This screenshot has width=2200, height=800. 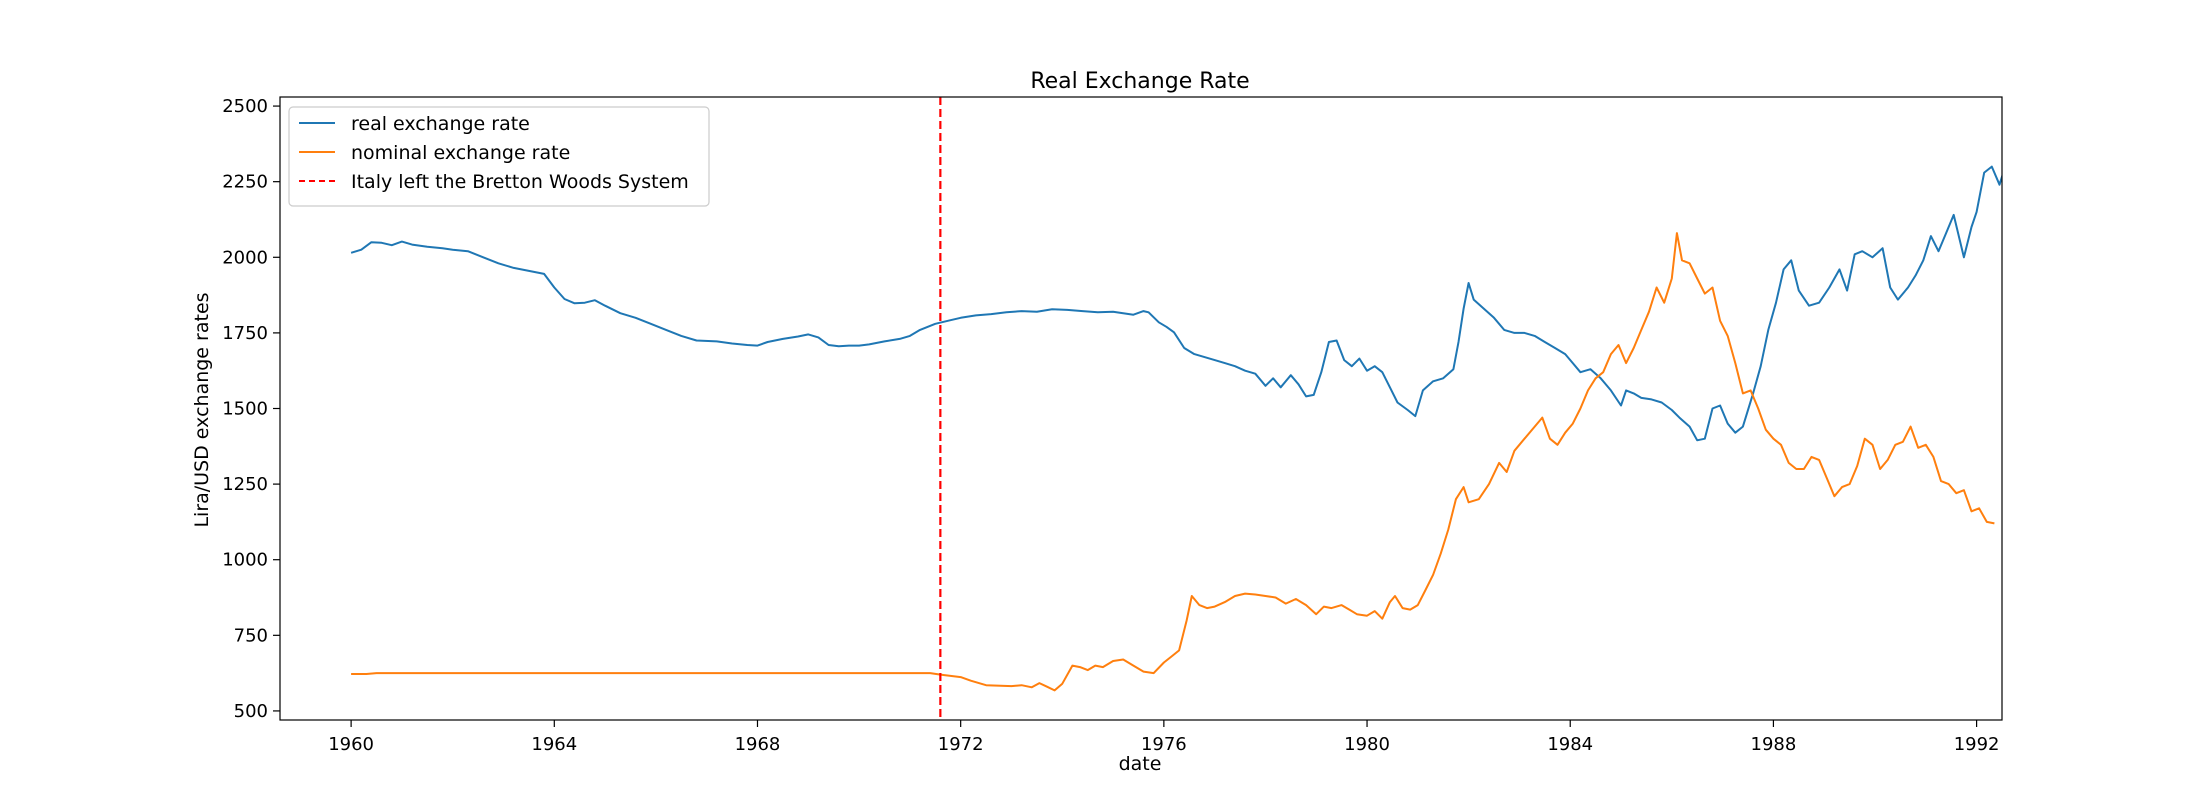 I want to click on x-tick-label: 1976, so click(x=1164, y=744).